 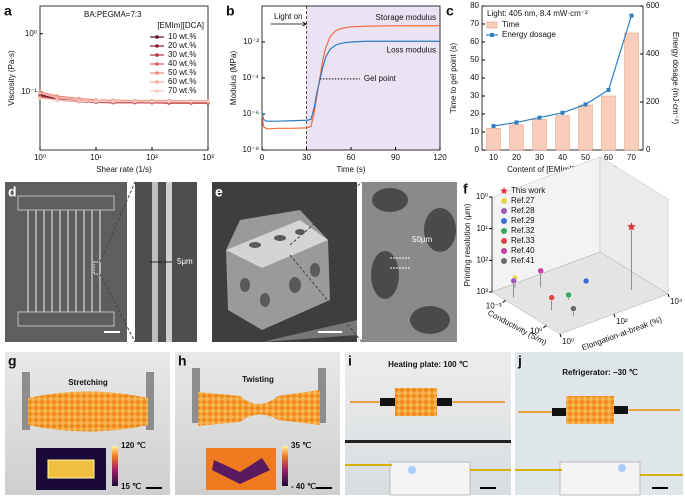 What do you see at coordinates (288, 16) in the screenshot?
I see `annotation: Light on` at bounding box center [288, 16].